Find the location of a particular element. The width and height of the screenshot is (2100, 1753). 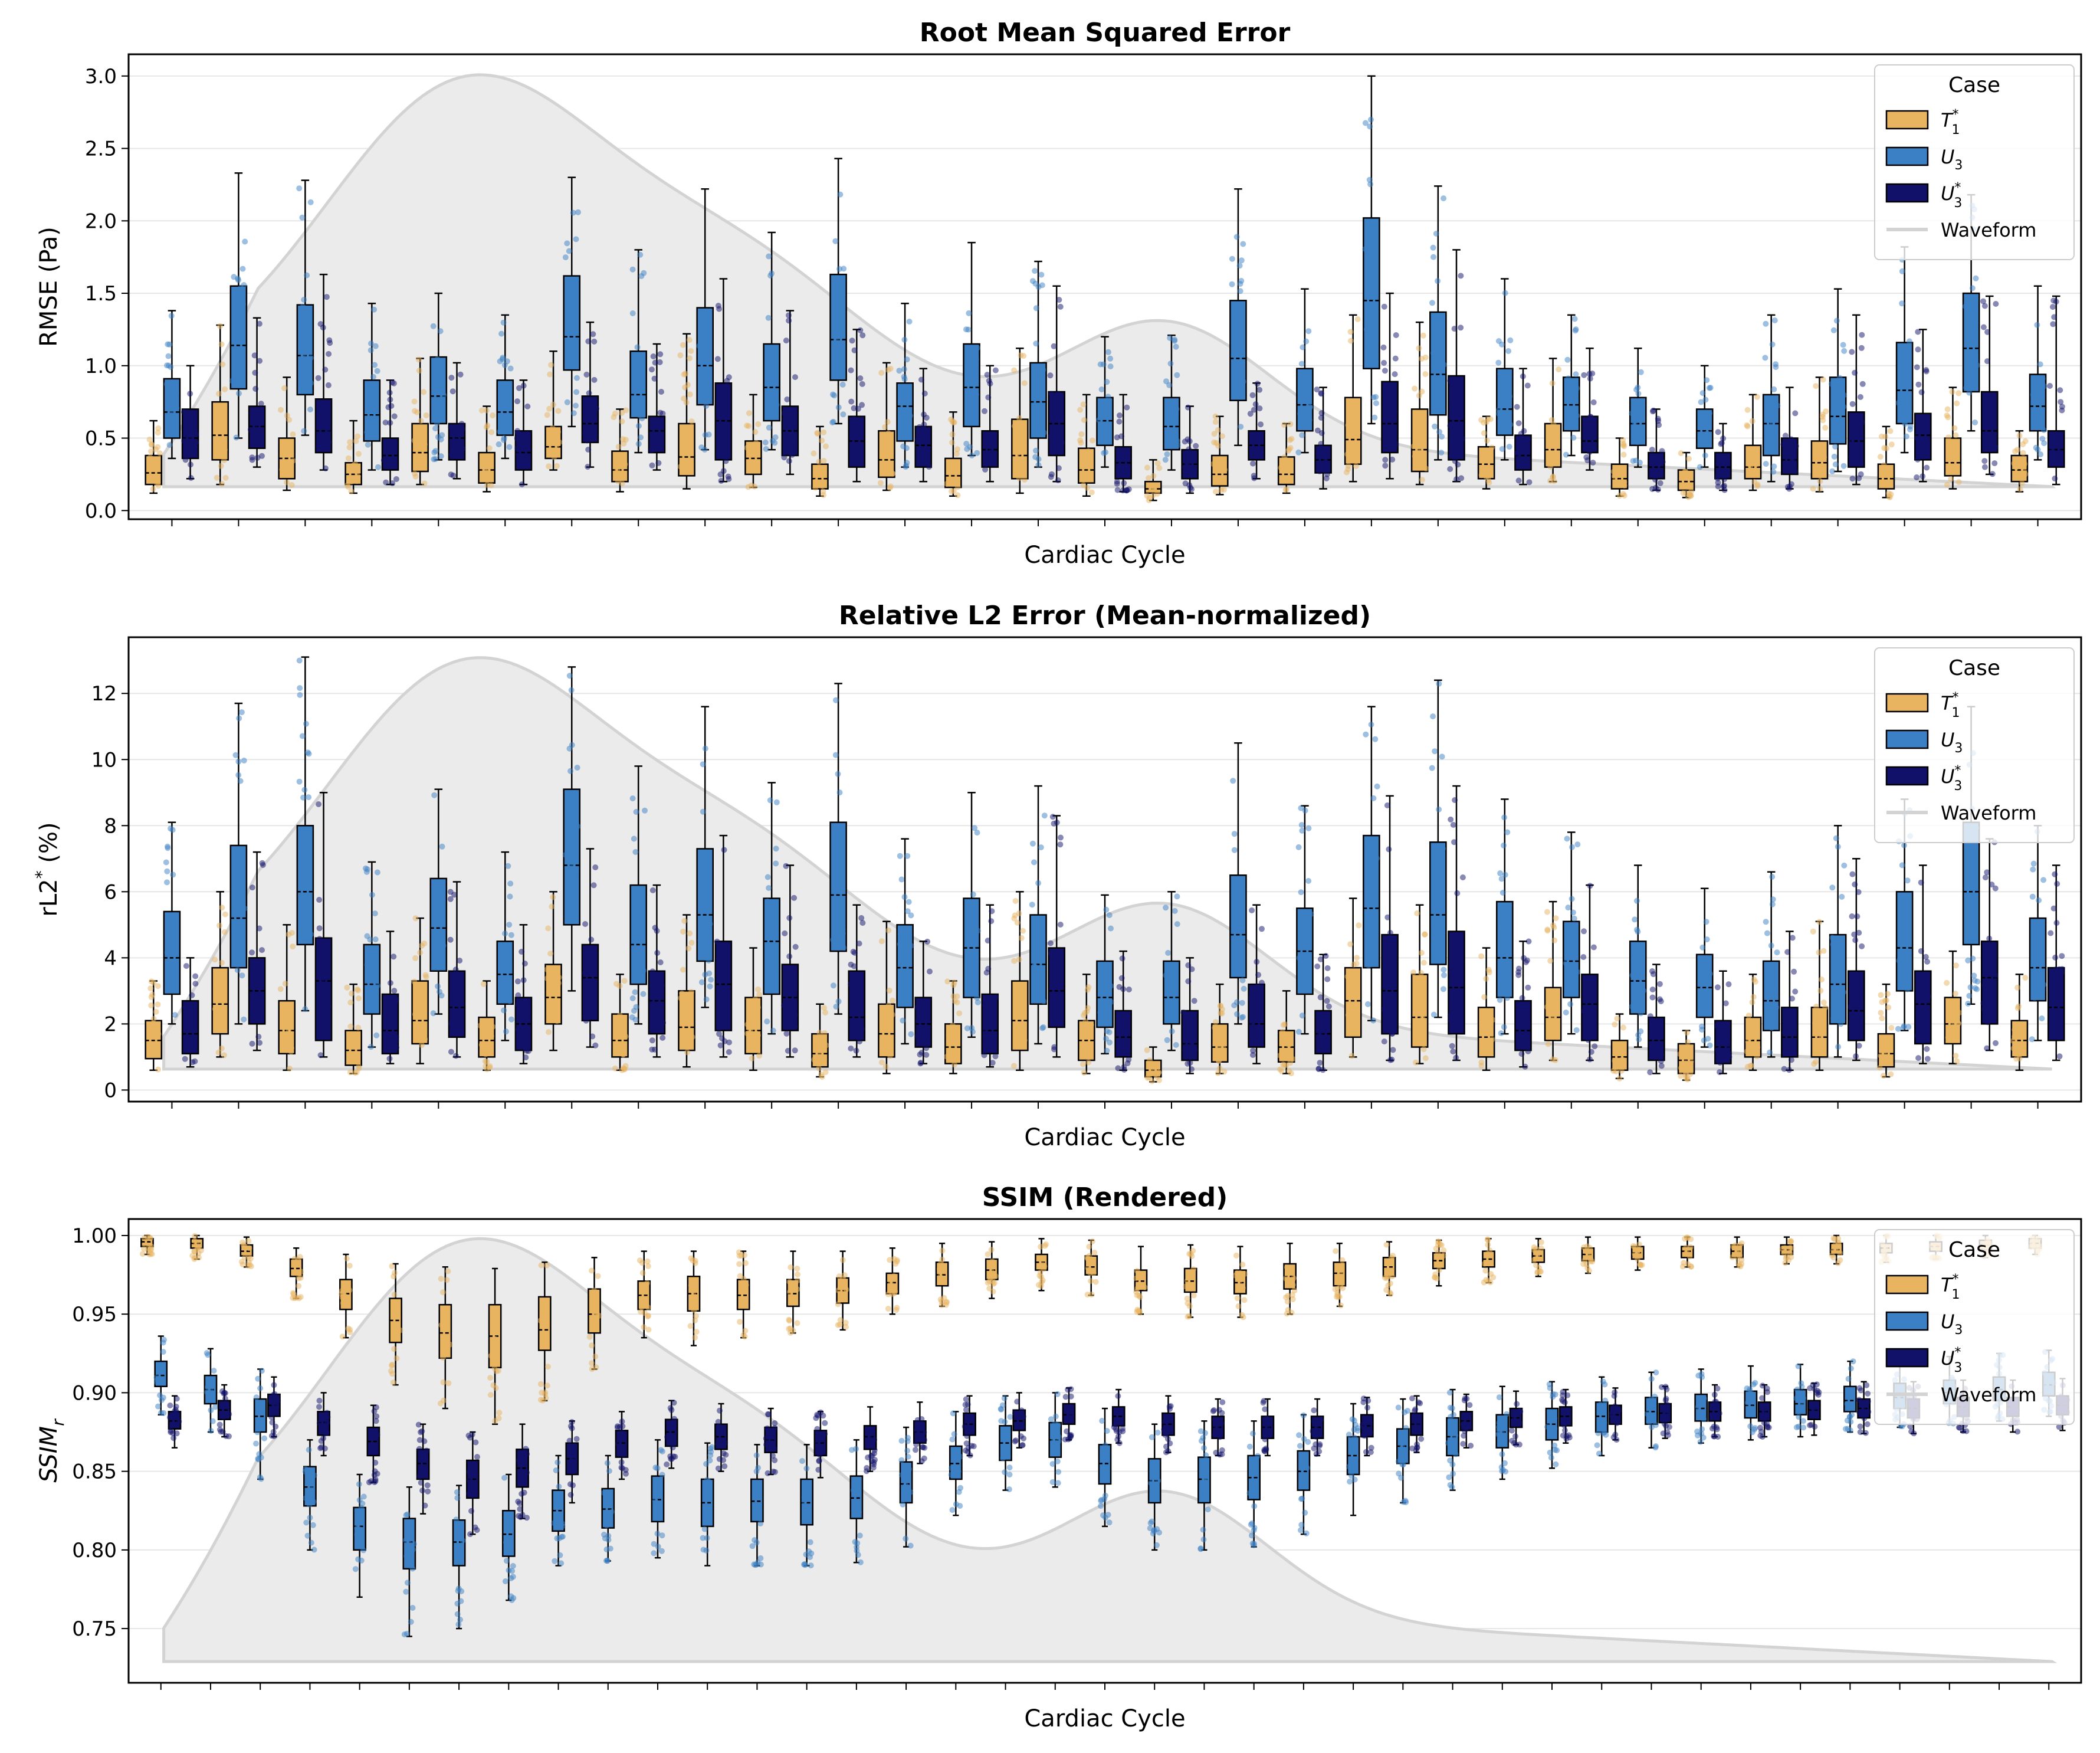

legend-swatch is located at coordinates (1907, 156).